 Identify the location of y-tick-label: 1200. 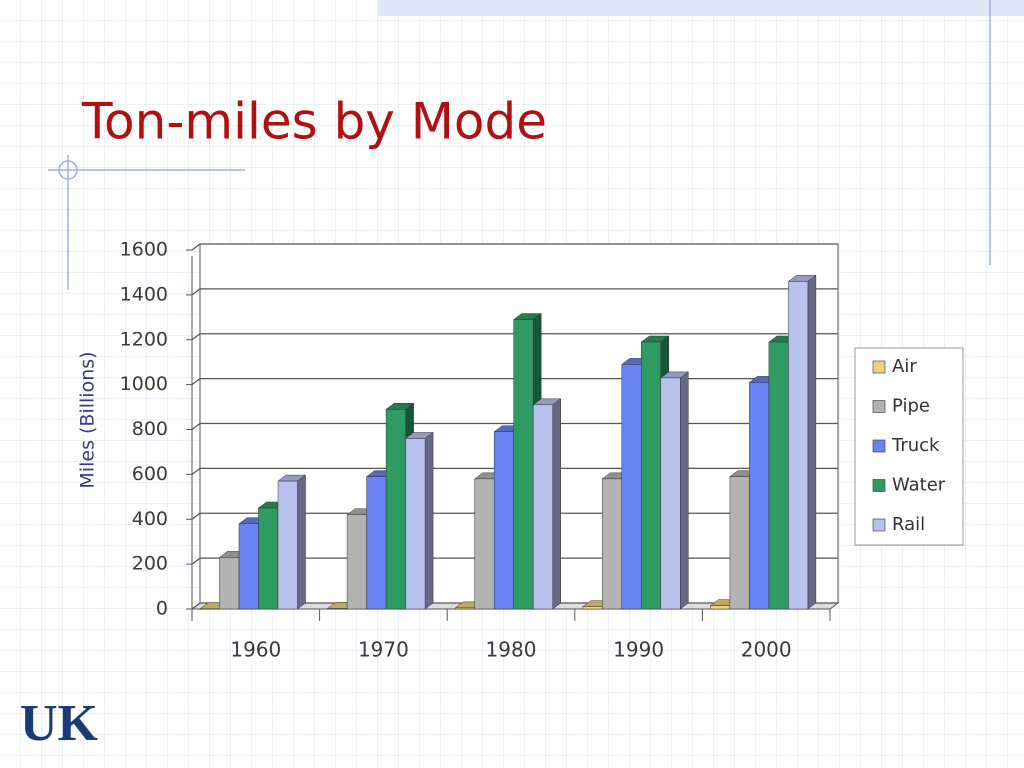
(144, 339).